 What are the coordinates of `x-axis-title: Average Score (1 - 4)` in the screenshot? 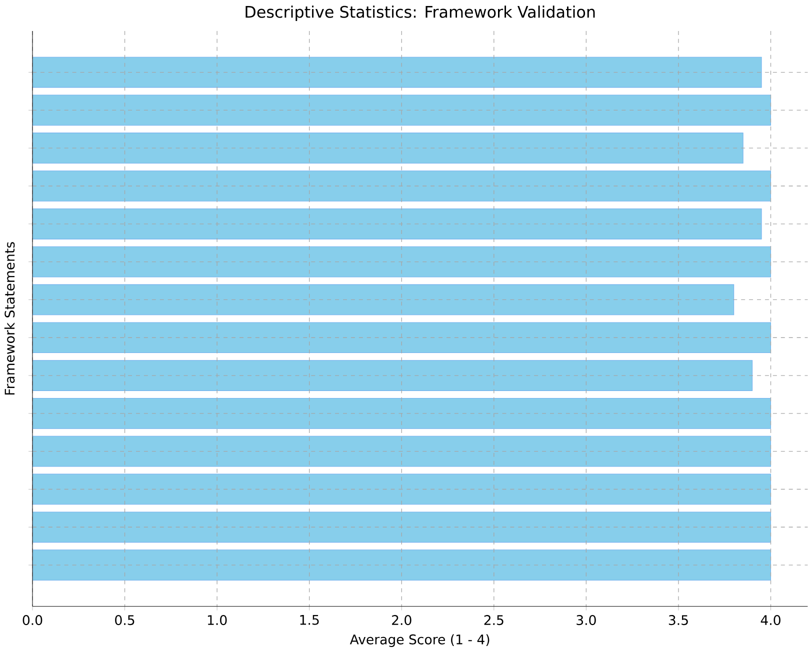 It's located at (420, 640).